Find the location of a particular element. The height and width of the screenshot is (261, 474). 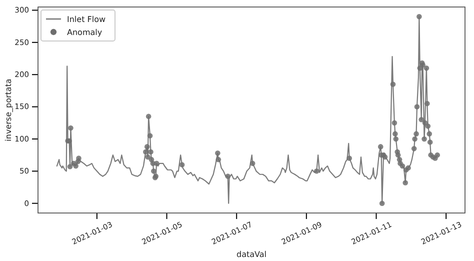

legend-label: Inlet Flow is located at coordinates (86, 19).